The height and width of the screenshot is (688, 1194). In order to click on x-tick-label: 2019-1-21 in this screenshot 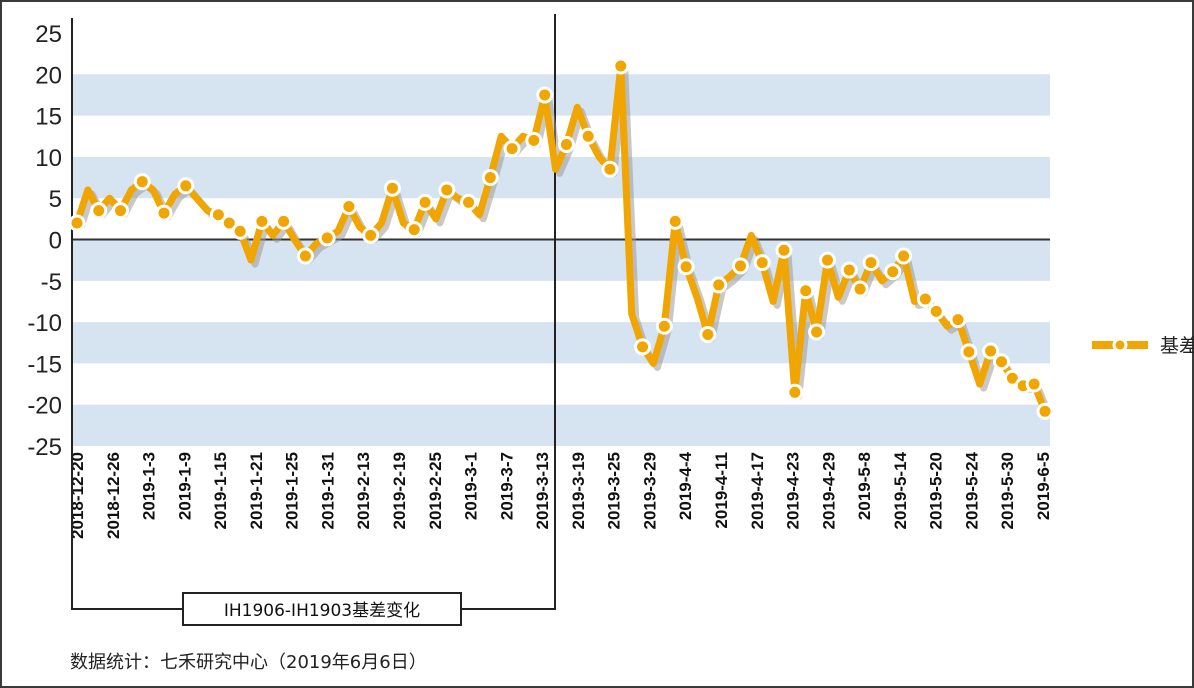, I will do `click(256, 491)`.